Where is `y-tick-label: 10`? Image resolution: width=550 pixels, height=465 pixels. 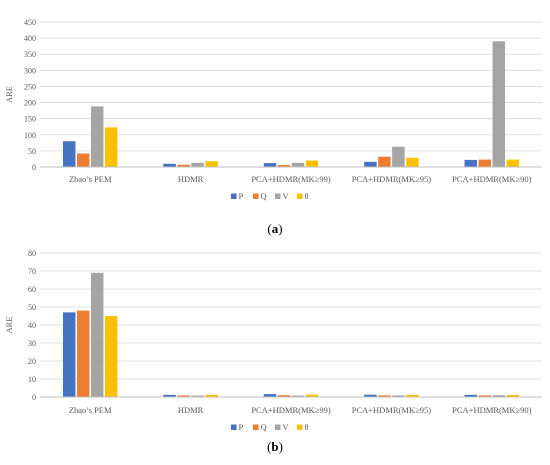
y-tick-label: 10 is located at coordinates (32, 379).